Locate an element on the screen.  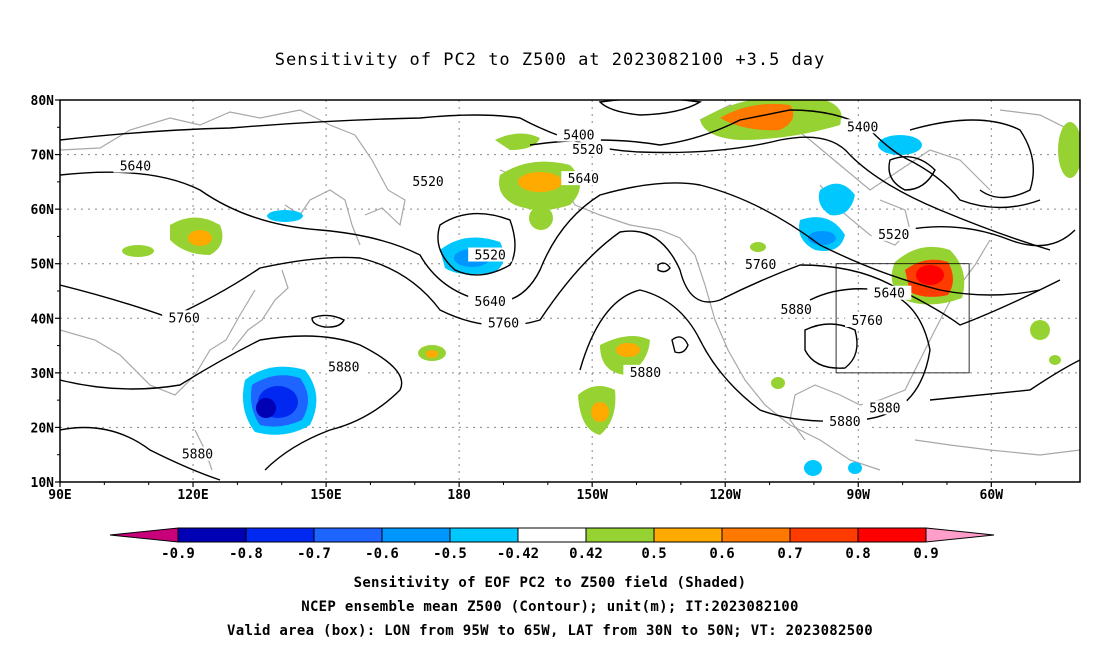
lon-tick-label: 120W is located at coordinates (725, 495).